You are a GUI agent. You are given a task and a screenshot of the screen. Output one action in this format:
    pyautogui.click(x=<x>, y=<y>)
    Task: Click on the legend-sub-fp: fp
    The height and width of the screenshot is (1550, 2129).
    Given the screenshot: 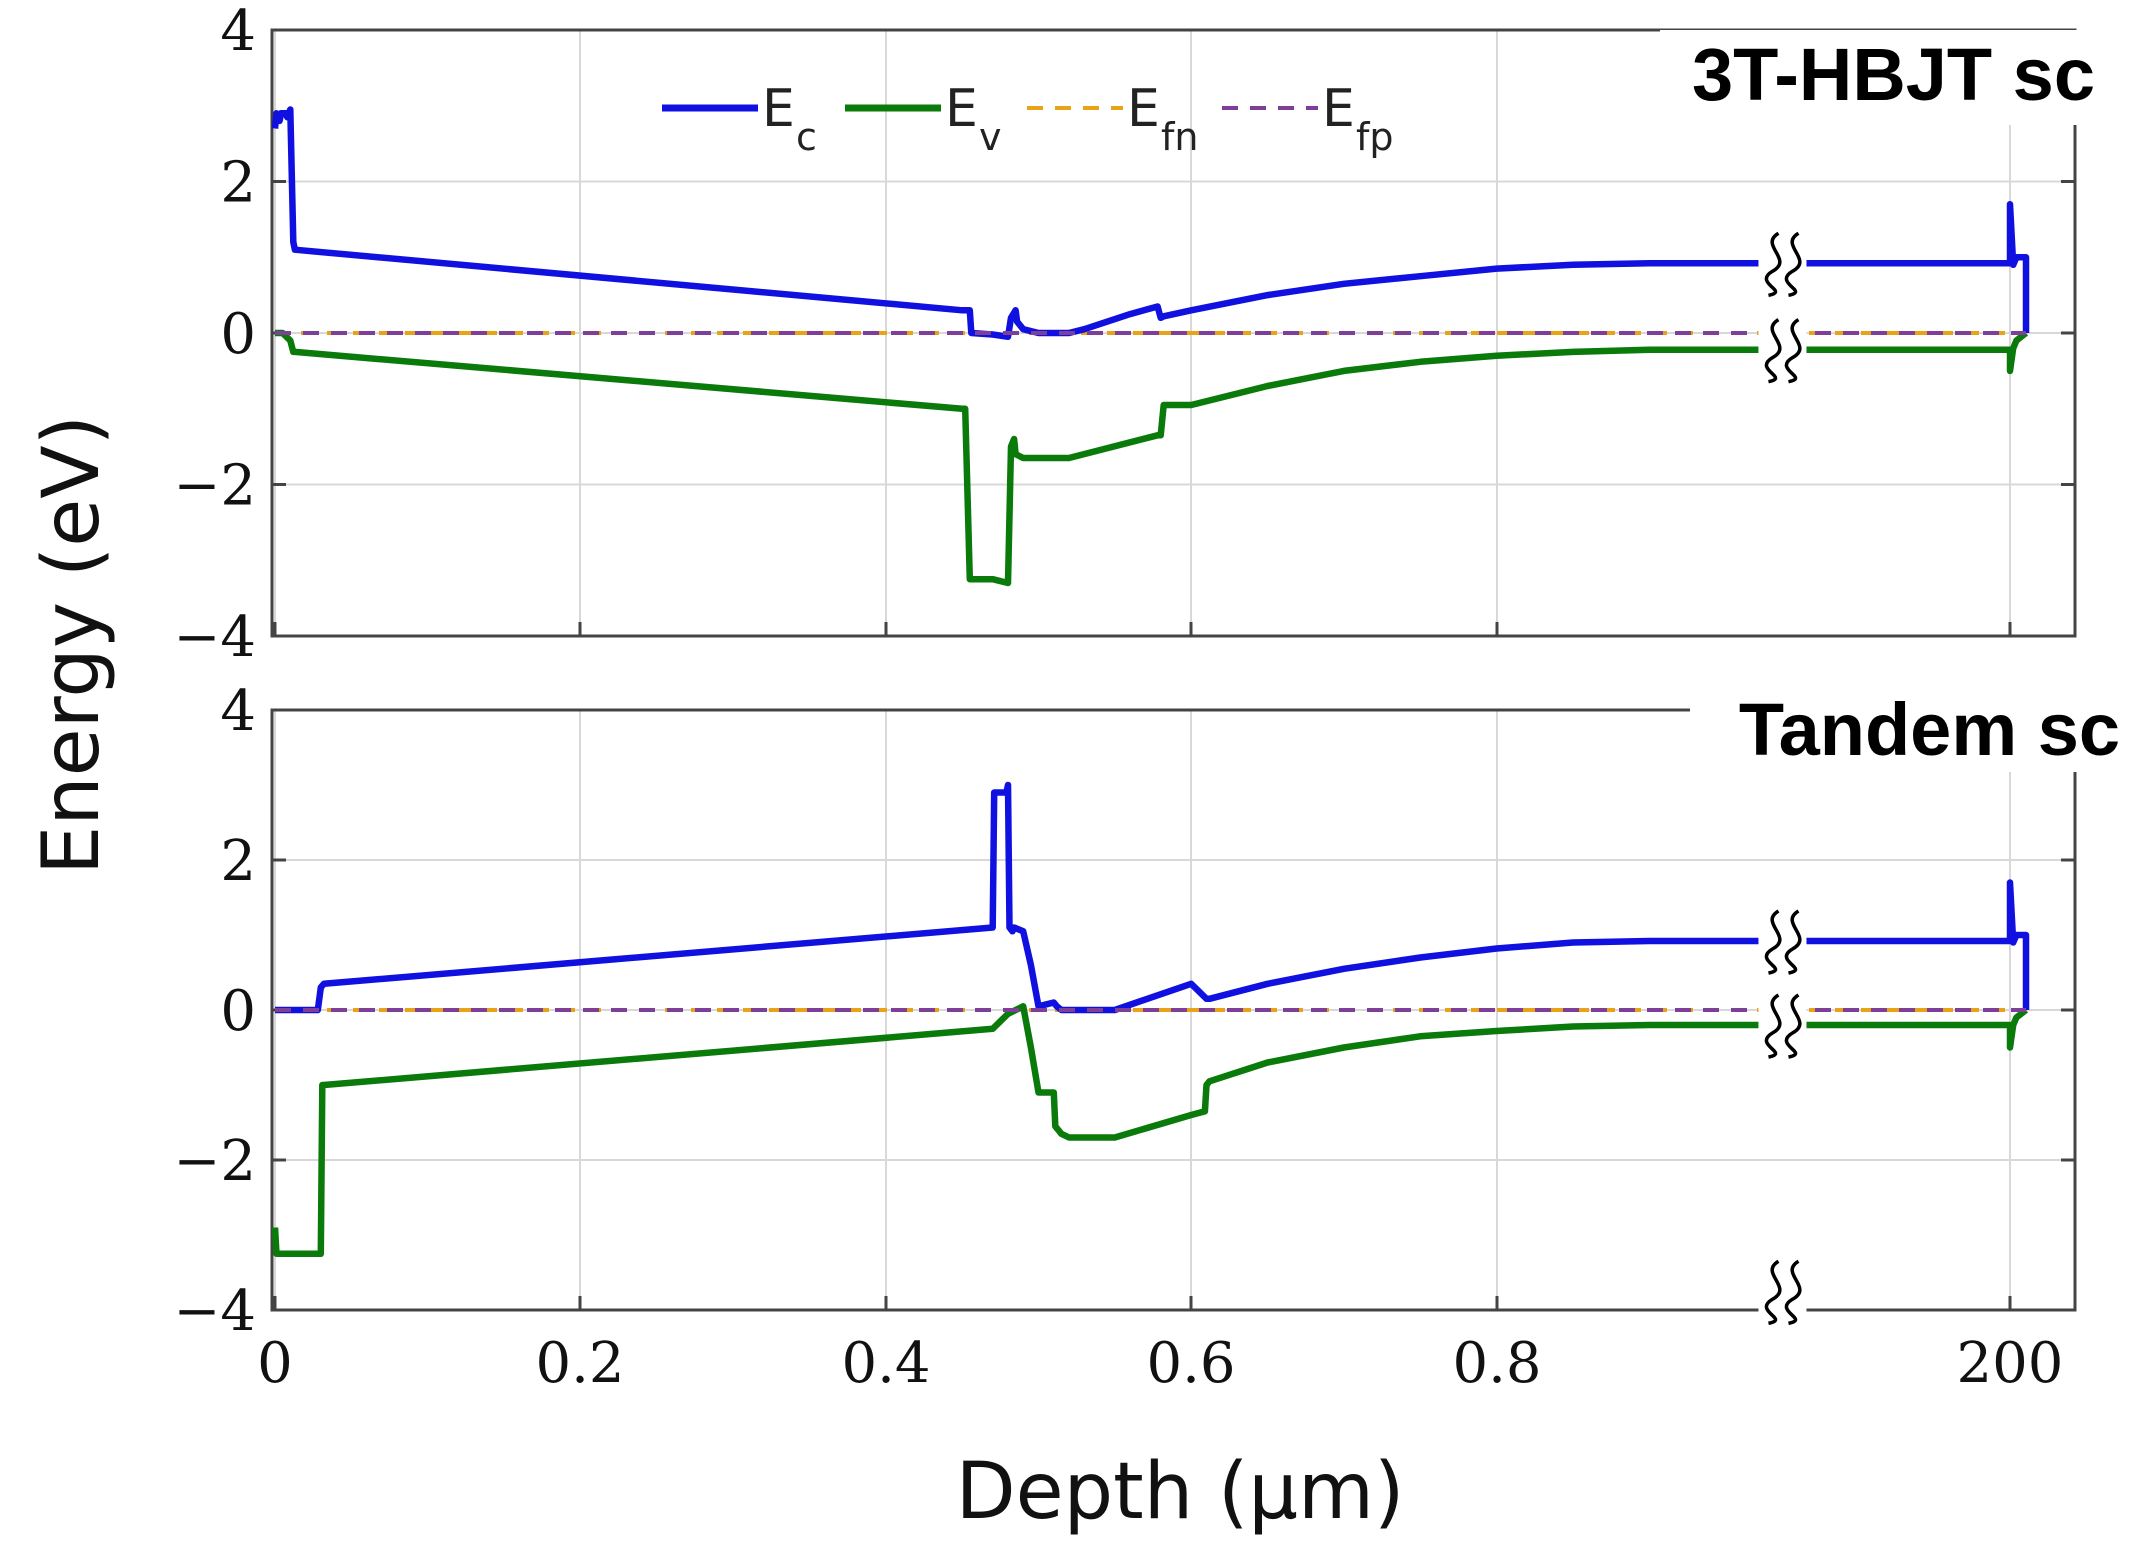 What is the action you would take?
    pyautogui.click(x=1375, y=137)
    